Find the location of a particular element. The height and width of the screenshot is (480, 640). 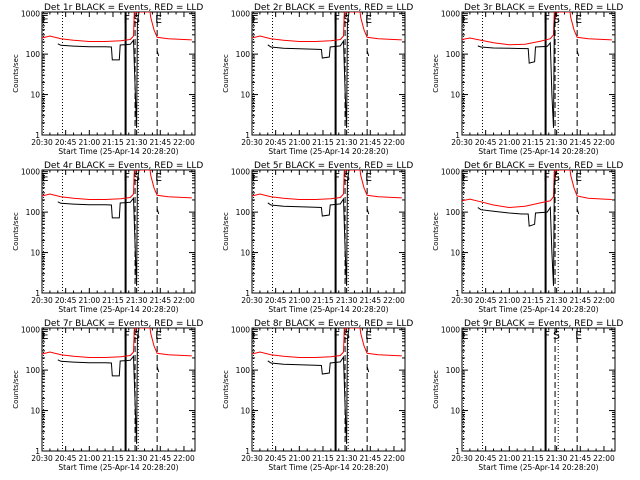

panel-title: Det 4r BLACK = Events, RED = LLD is located at coordinates (123, 166).